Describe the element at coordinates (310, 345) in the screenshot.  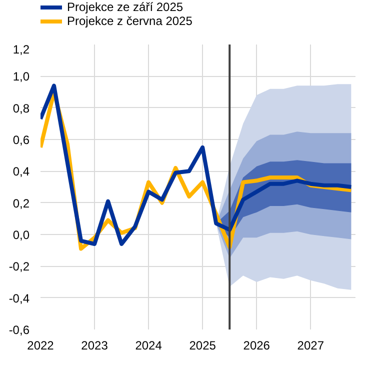
I see `x-tick-label: 2027` at that location.